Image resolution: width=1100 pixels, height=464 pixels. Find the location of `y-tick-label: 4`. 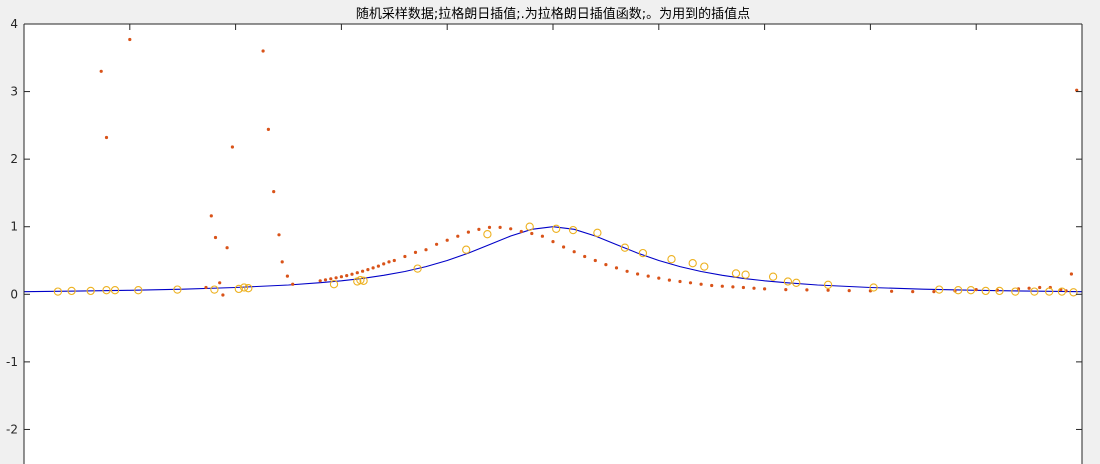

y-tick-label: 4 is located at coordinates (14, 24).